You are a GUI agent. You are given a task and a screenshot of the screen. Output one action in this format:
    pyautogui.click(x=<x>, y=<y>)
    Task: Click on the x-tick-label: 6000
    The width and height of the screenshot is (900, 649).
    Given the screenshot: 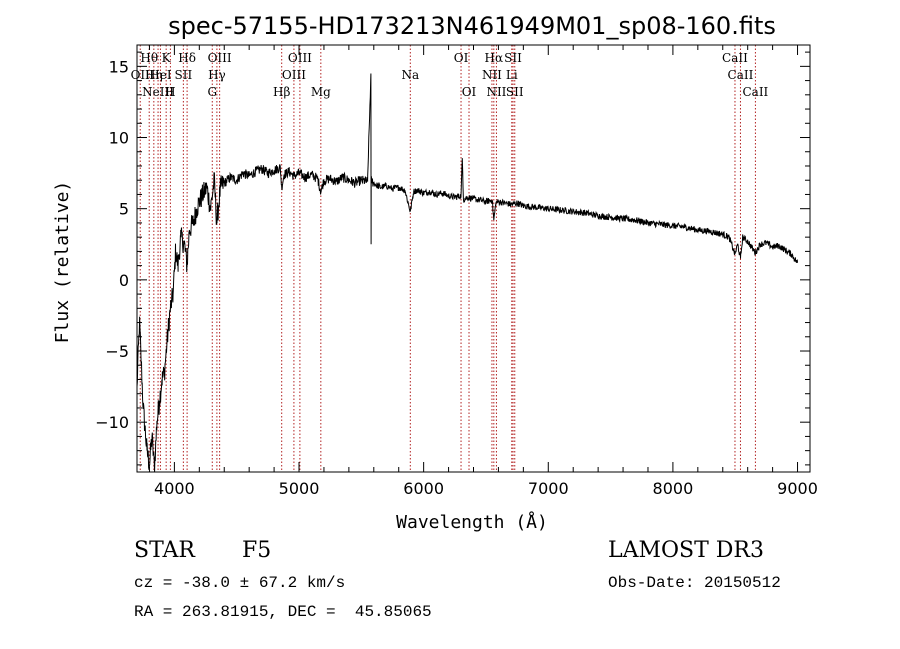 What is the action you would take?
    pyautogui.click(x=423, y=488)
    